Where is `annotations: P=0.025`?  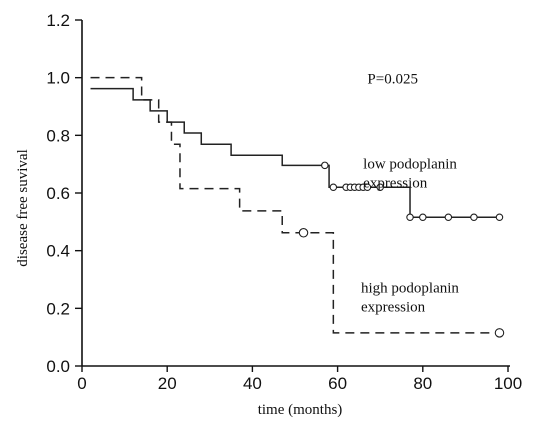
annotations: P=0.025 is located at coordinates (392, 79).